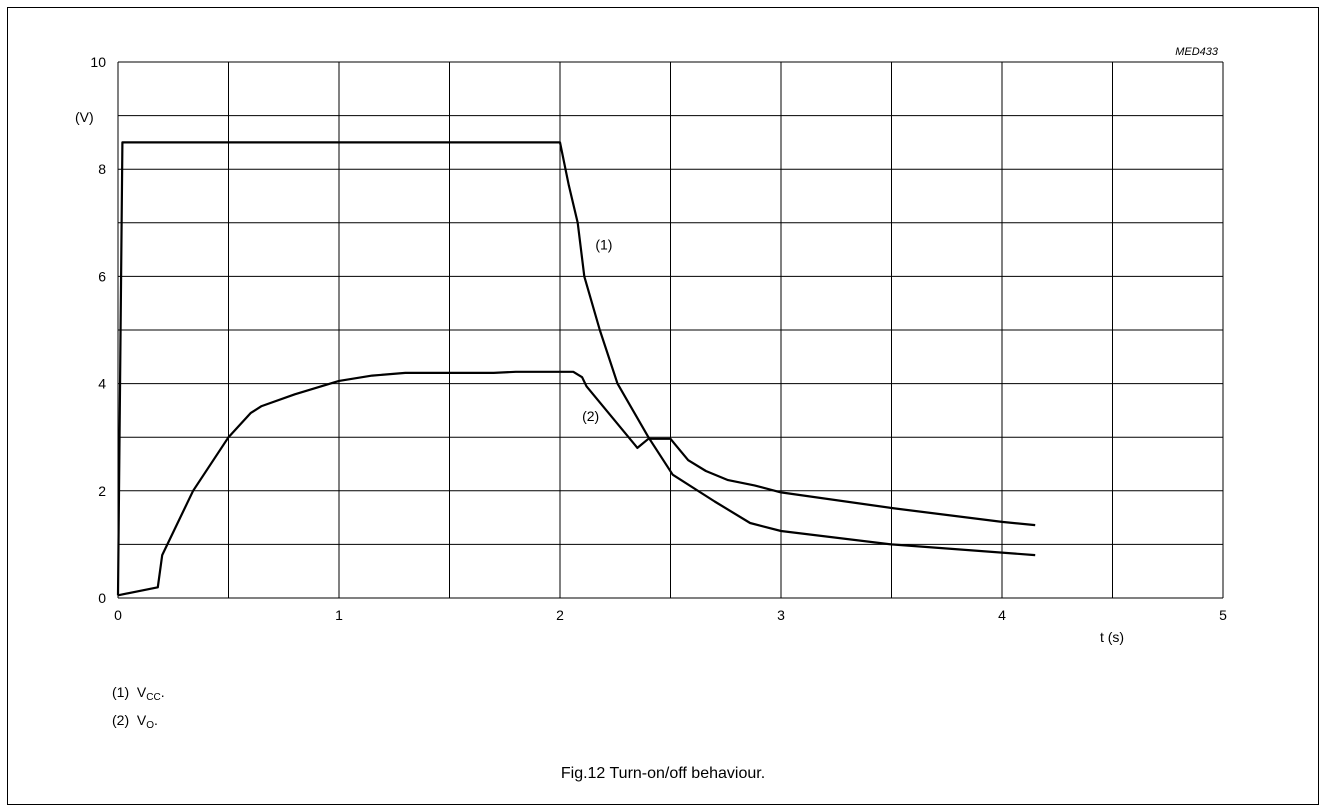 The height and width of the screenshot is (812, 1326). Describe the element at coordinates (102, 598) in the screenshot. I see `y-tick-label: 0` at that location.